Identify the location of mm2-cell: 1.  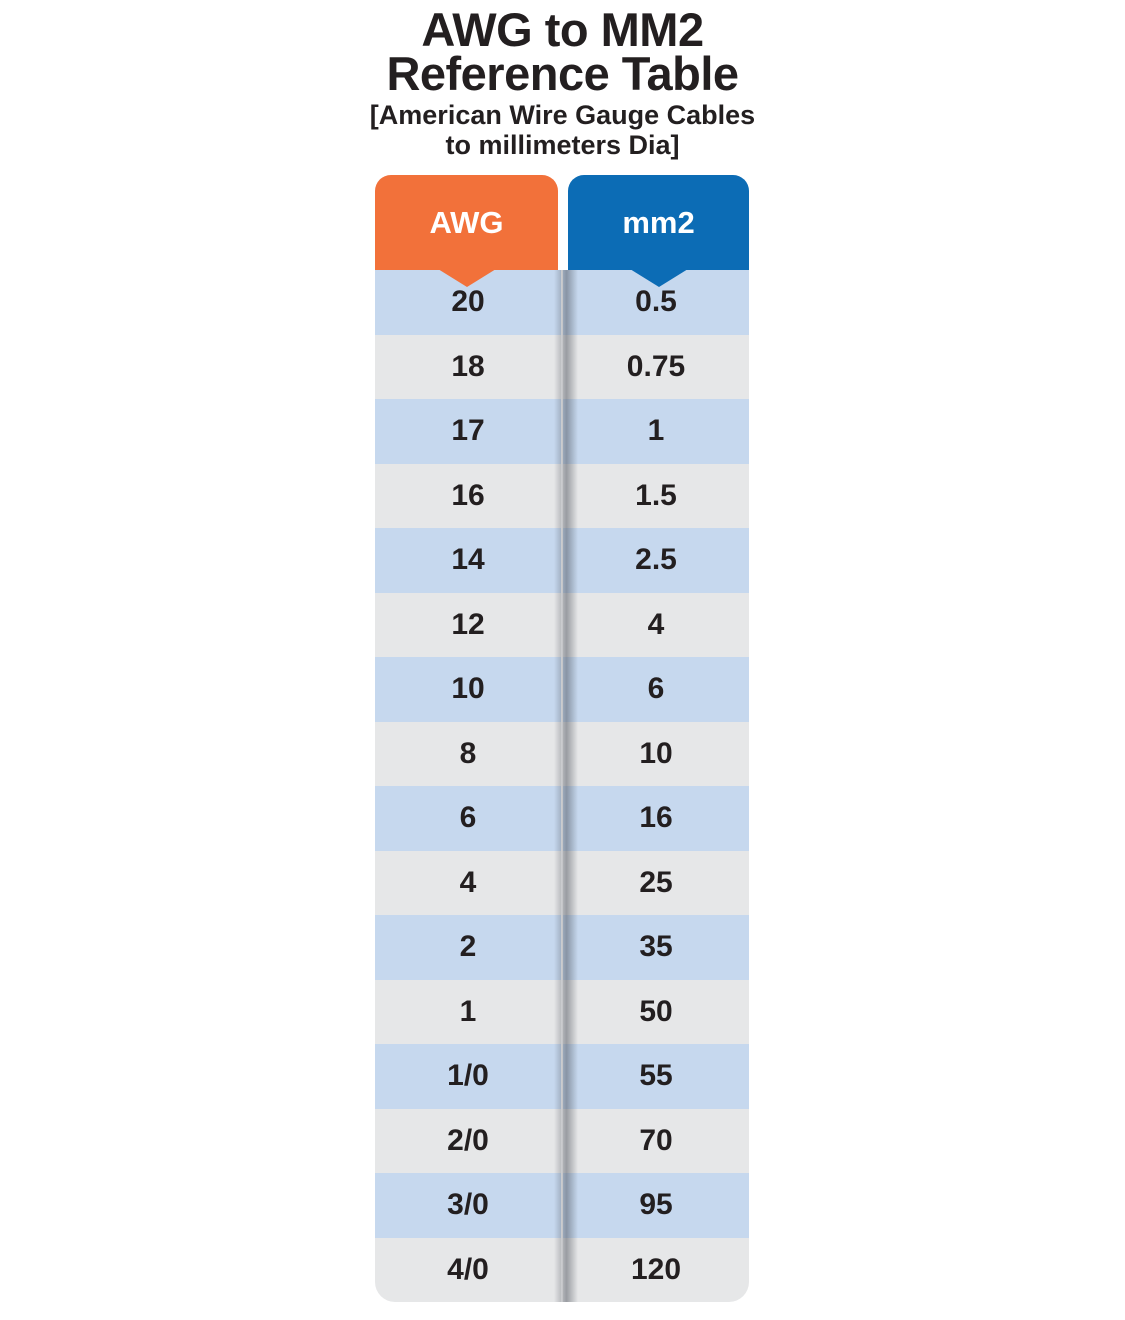
(656, 431).